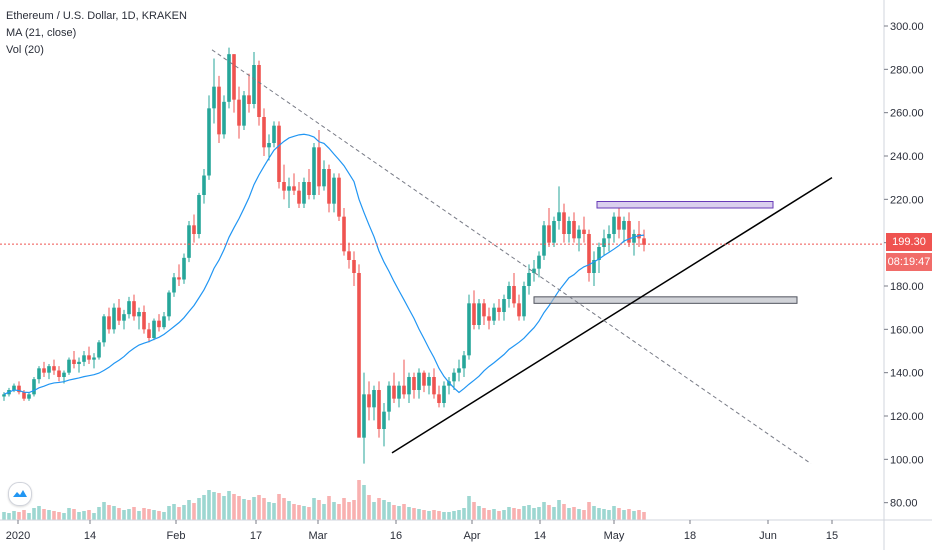  I want to click on time-tick-label: 16, so click(396, 536).